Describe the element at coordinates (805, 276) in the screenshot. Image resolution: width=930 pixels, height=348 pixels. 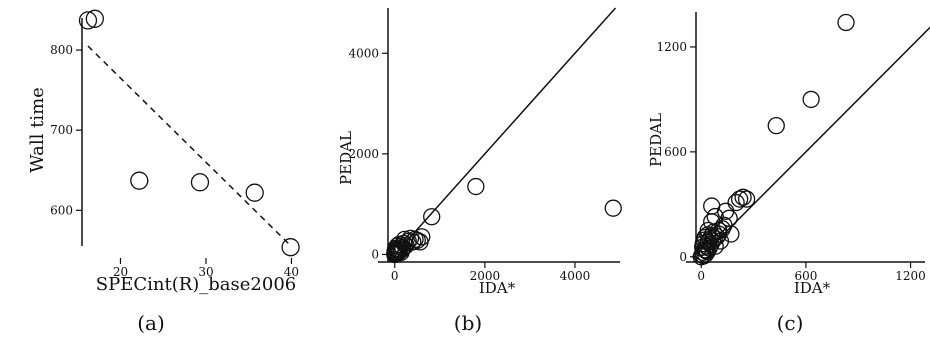
I see `x-tick-label: 600` at that location.